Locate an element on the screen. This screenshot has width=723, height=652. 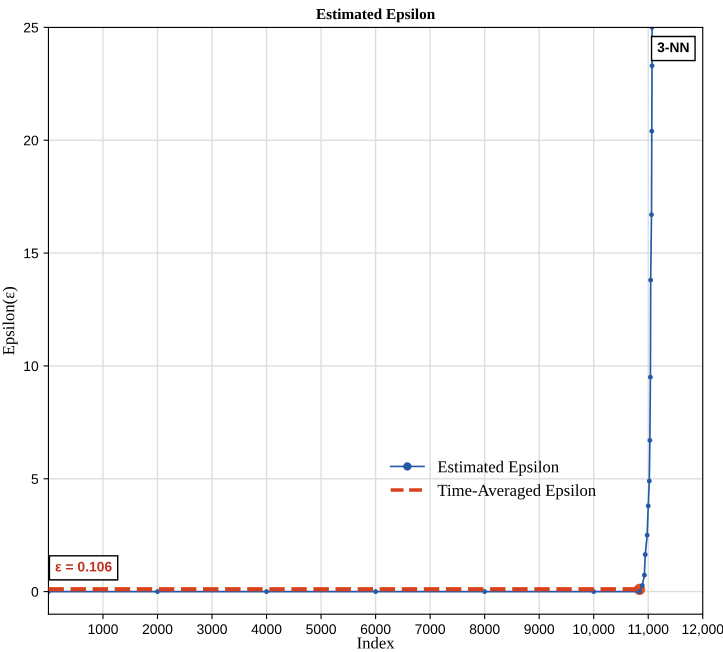
legend-label: Time-Averaged Epsilon is located at coordinates (517, 492).